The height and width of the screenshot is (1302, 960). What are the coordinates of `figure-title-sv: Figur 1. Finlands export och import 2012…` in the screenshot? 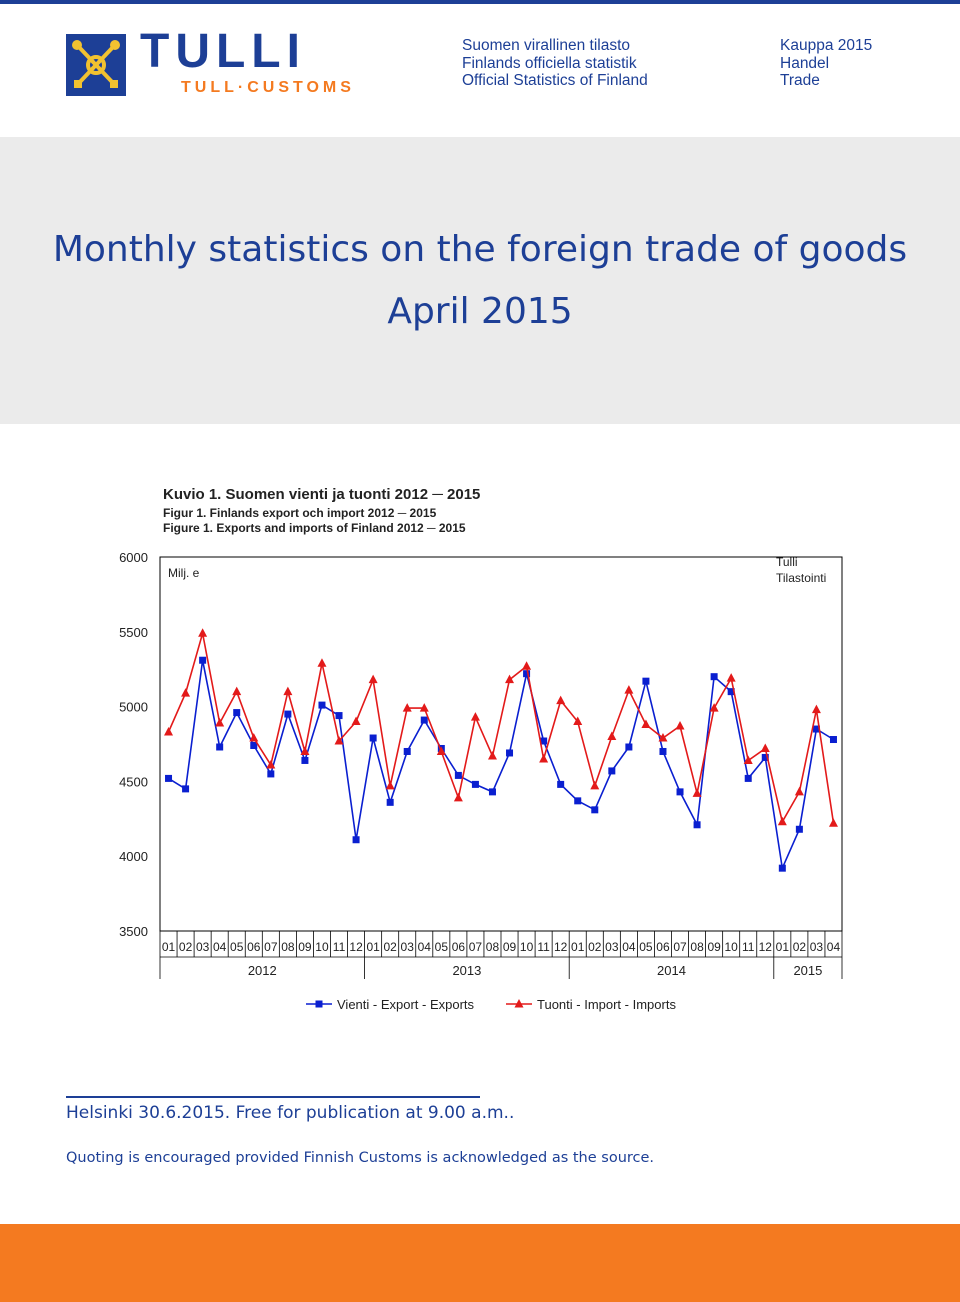 It's located at (300, 513).